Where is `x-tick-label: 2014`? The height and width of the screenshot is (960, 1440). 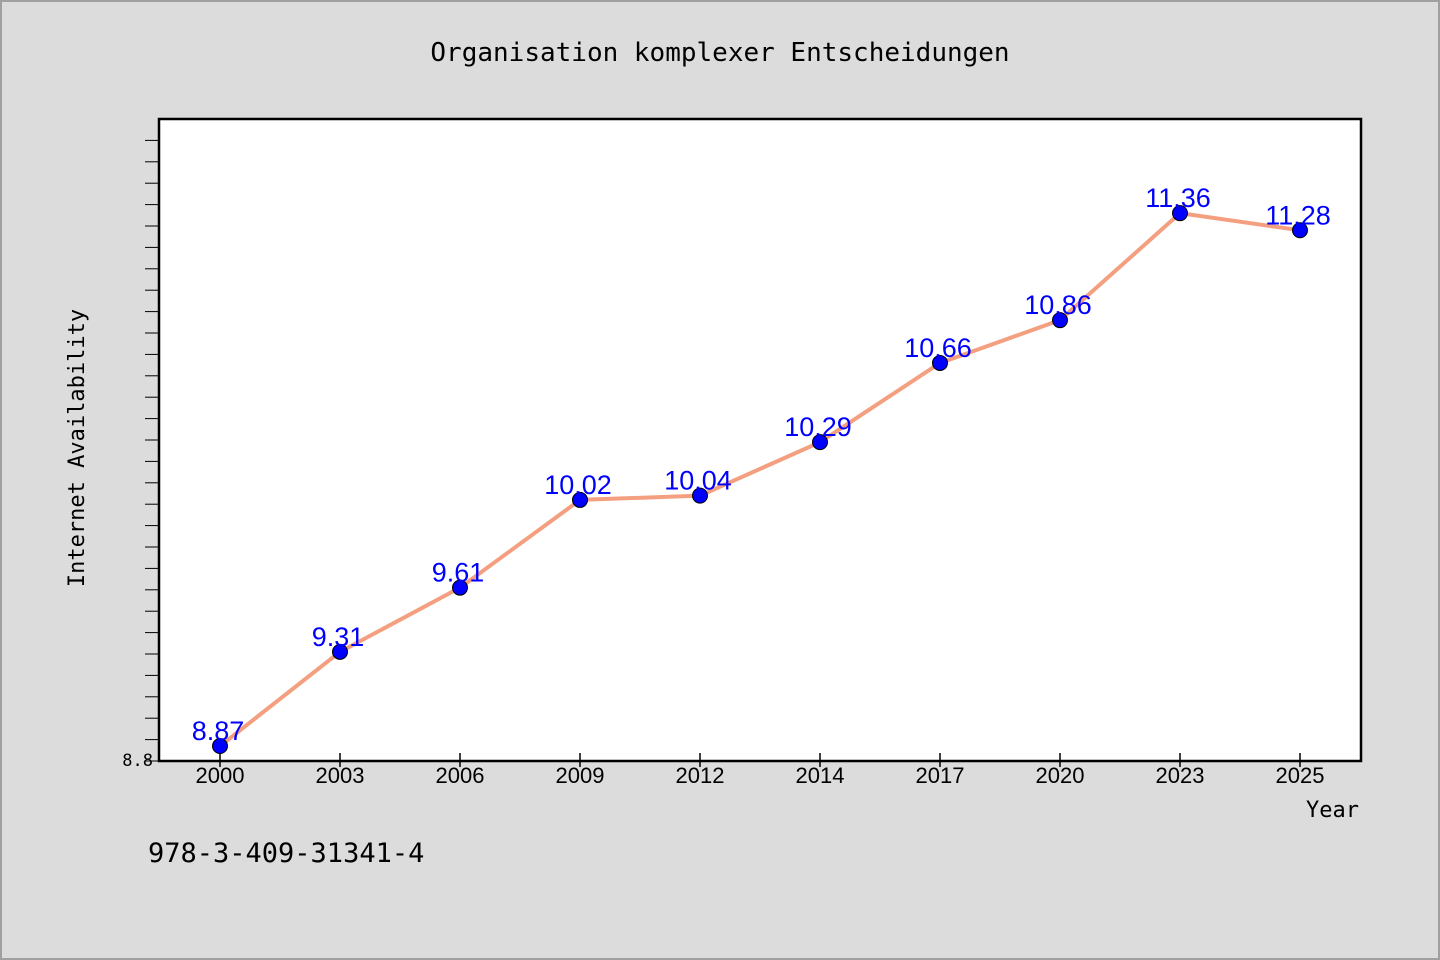
x-tick-label: 2014 is located at coordinates (820, 775).